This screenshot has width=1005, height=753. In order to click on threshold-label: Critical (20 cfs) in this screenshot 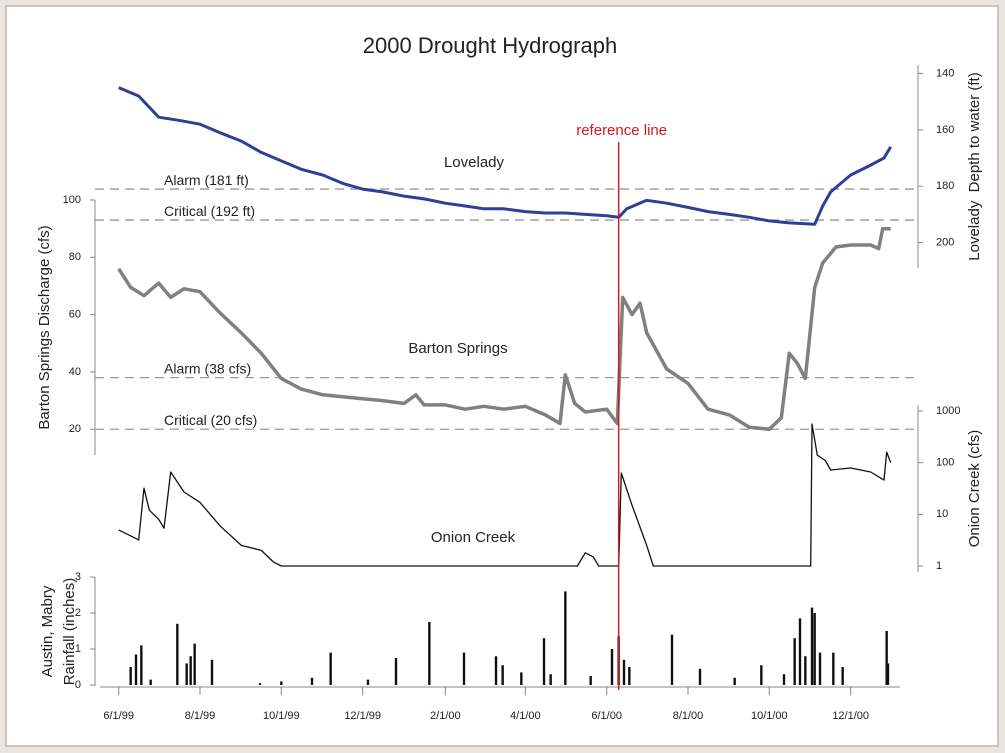, I will do `click(210, 420)`.